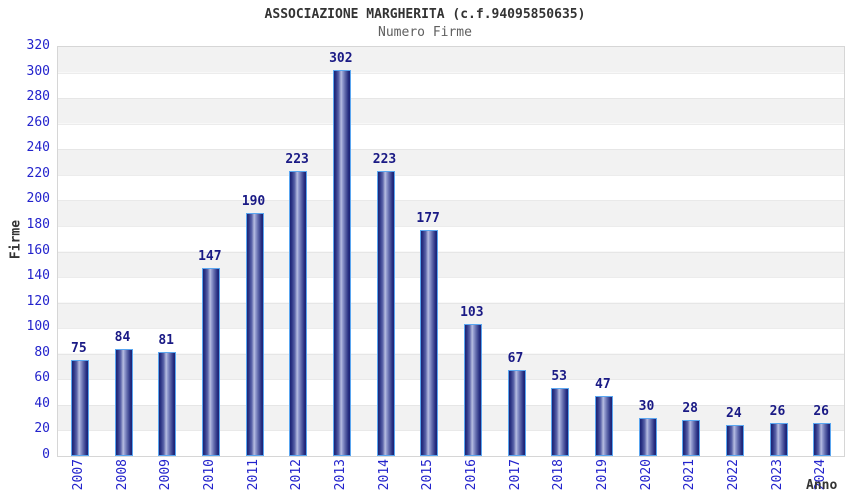 This screenshot has height=500, width=850. I want to click on y-tick-label: 0, so click(46, 454).